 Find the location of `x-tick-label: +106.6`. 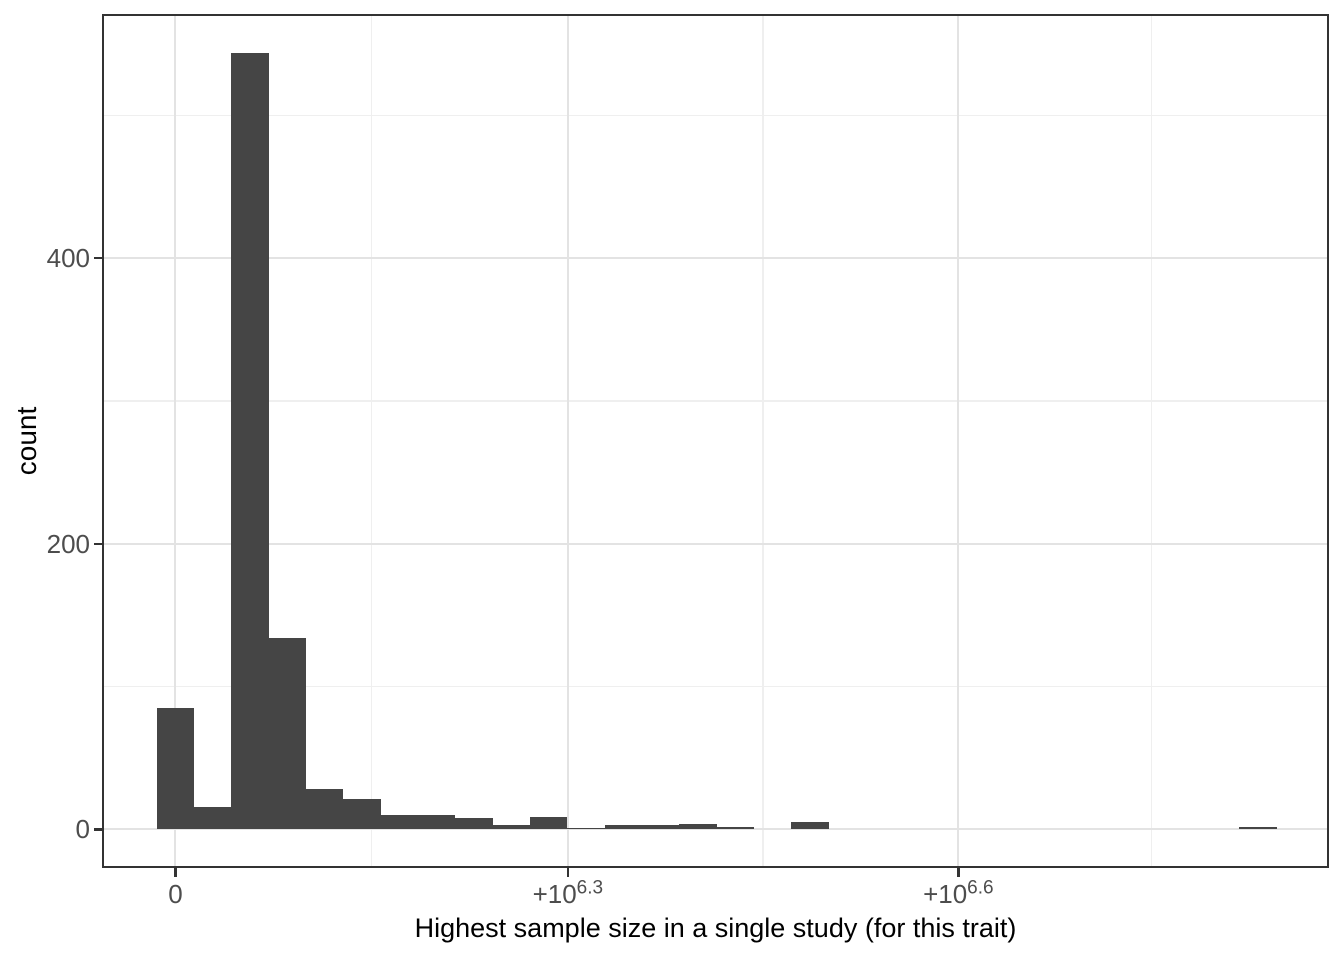

x-tick-label: +106.6 is located at coordinates (958, 893).